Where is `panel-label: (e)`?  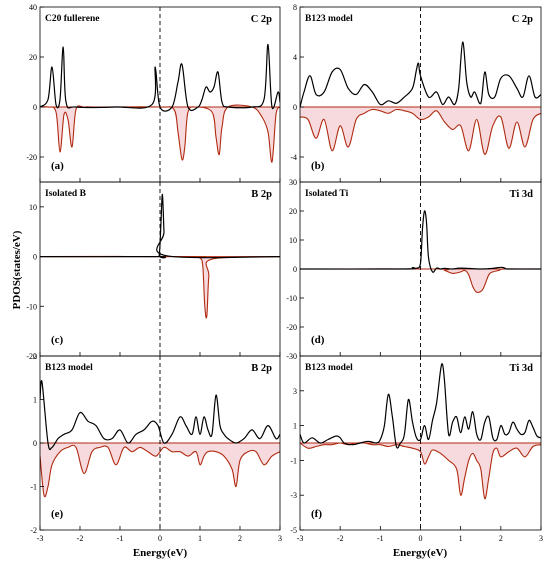
panel-label: (e) is located at coordinates (57, 514).